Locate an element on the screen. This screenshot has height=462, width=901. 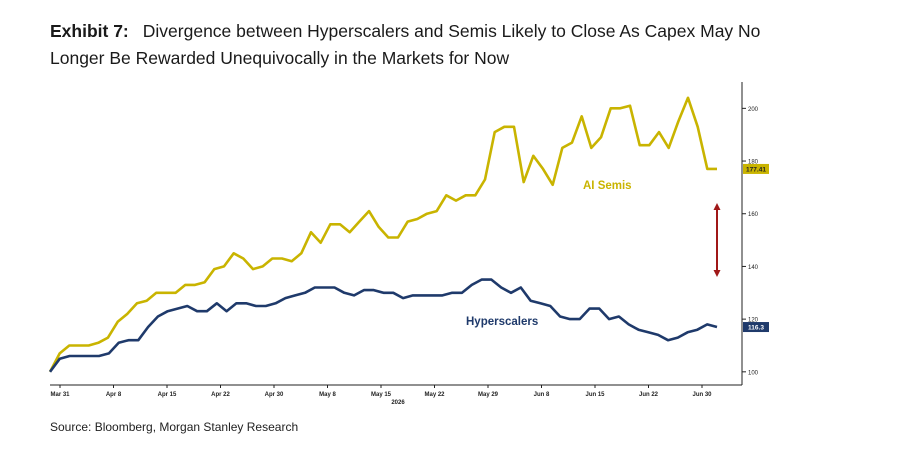
x-tick-label: May 8 is located at coordinates (327, 395).